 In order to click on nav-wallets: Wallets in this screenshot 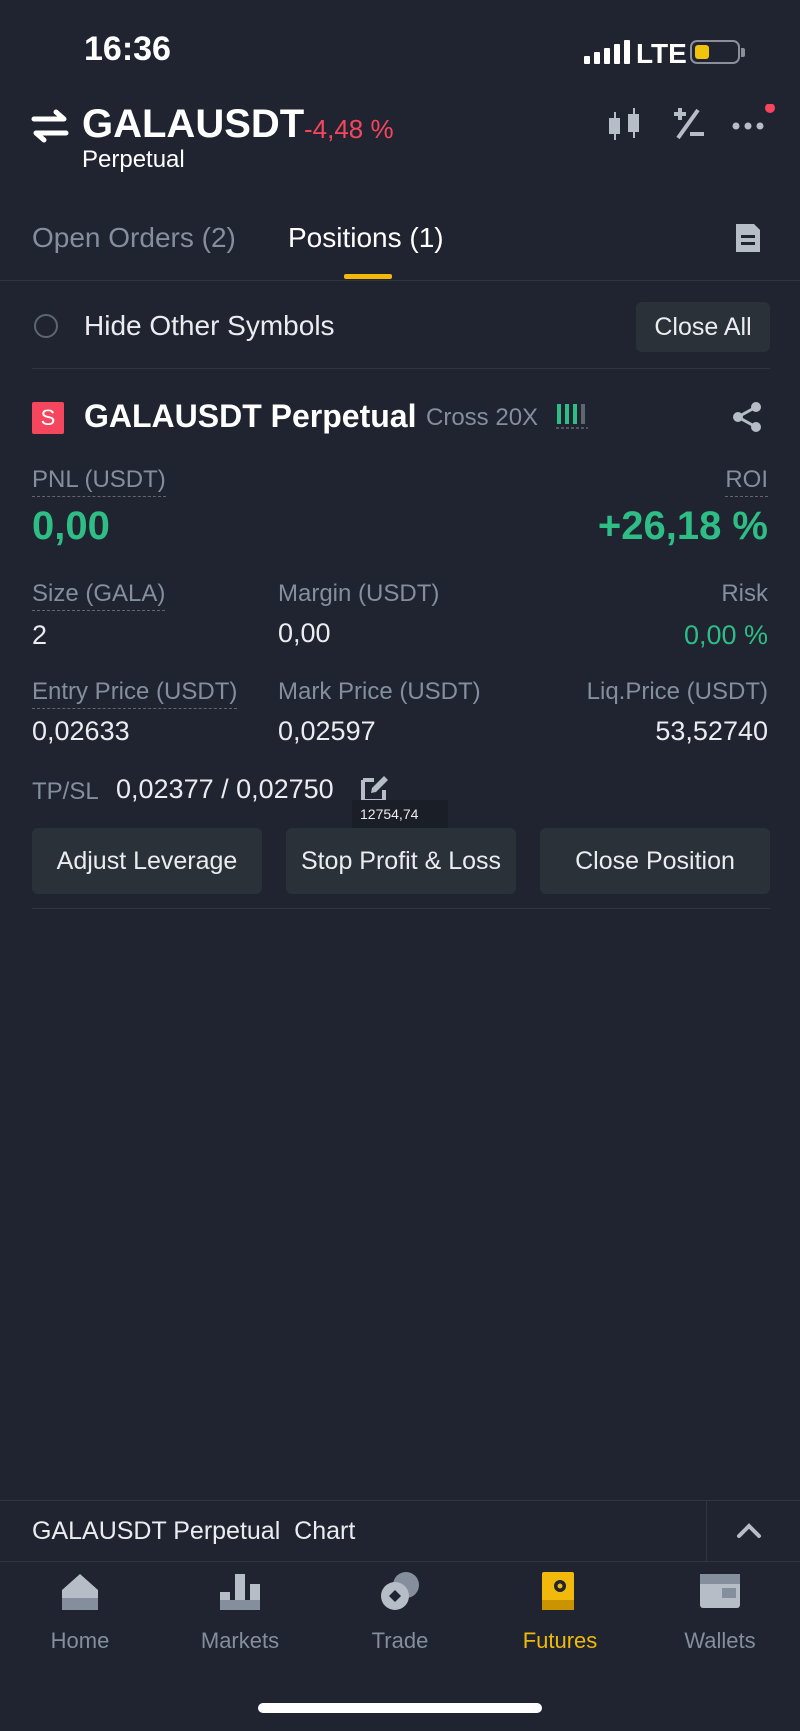, I will do `click(720, 1612)`.